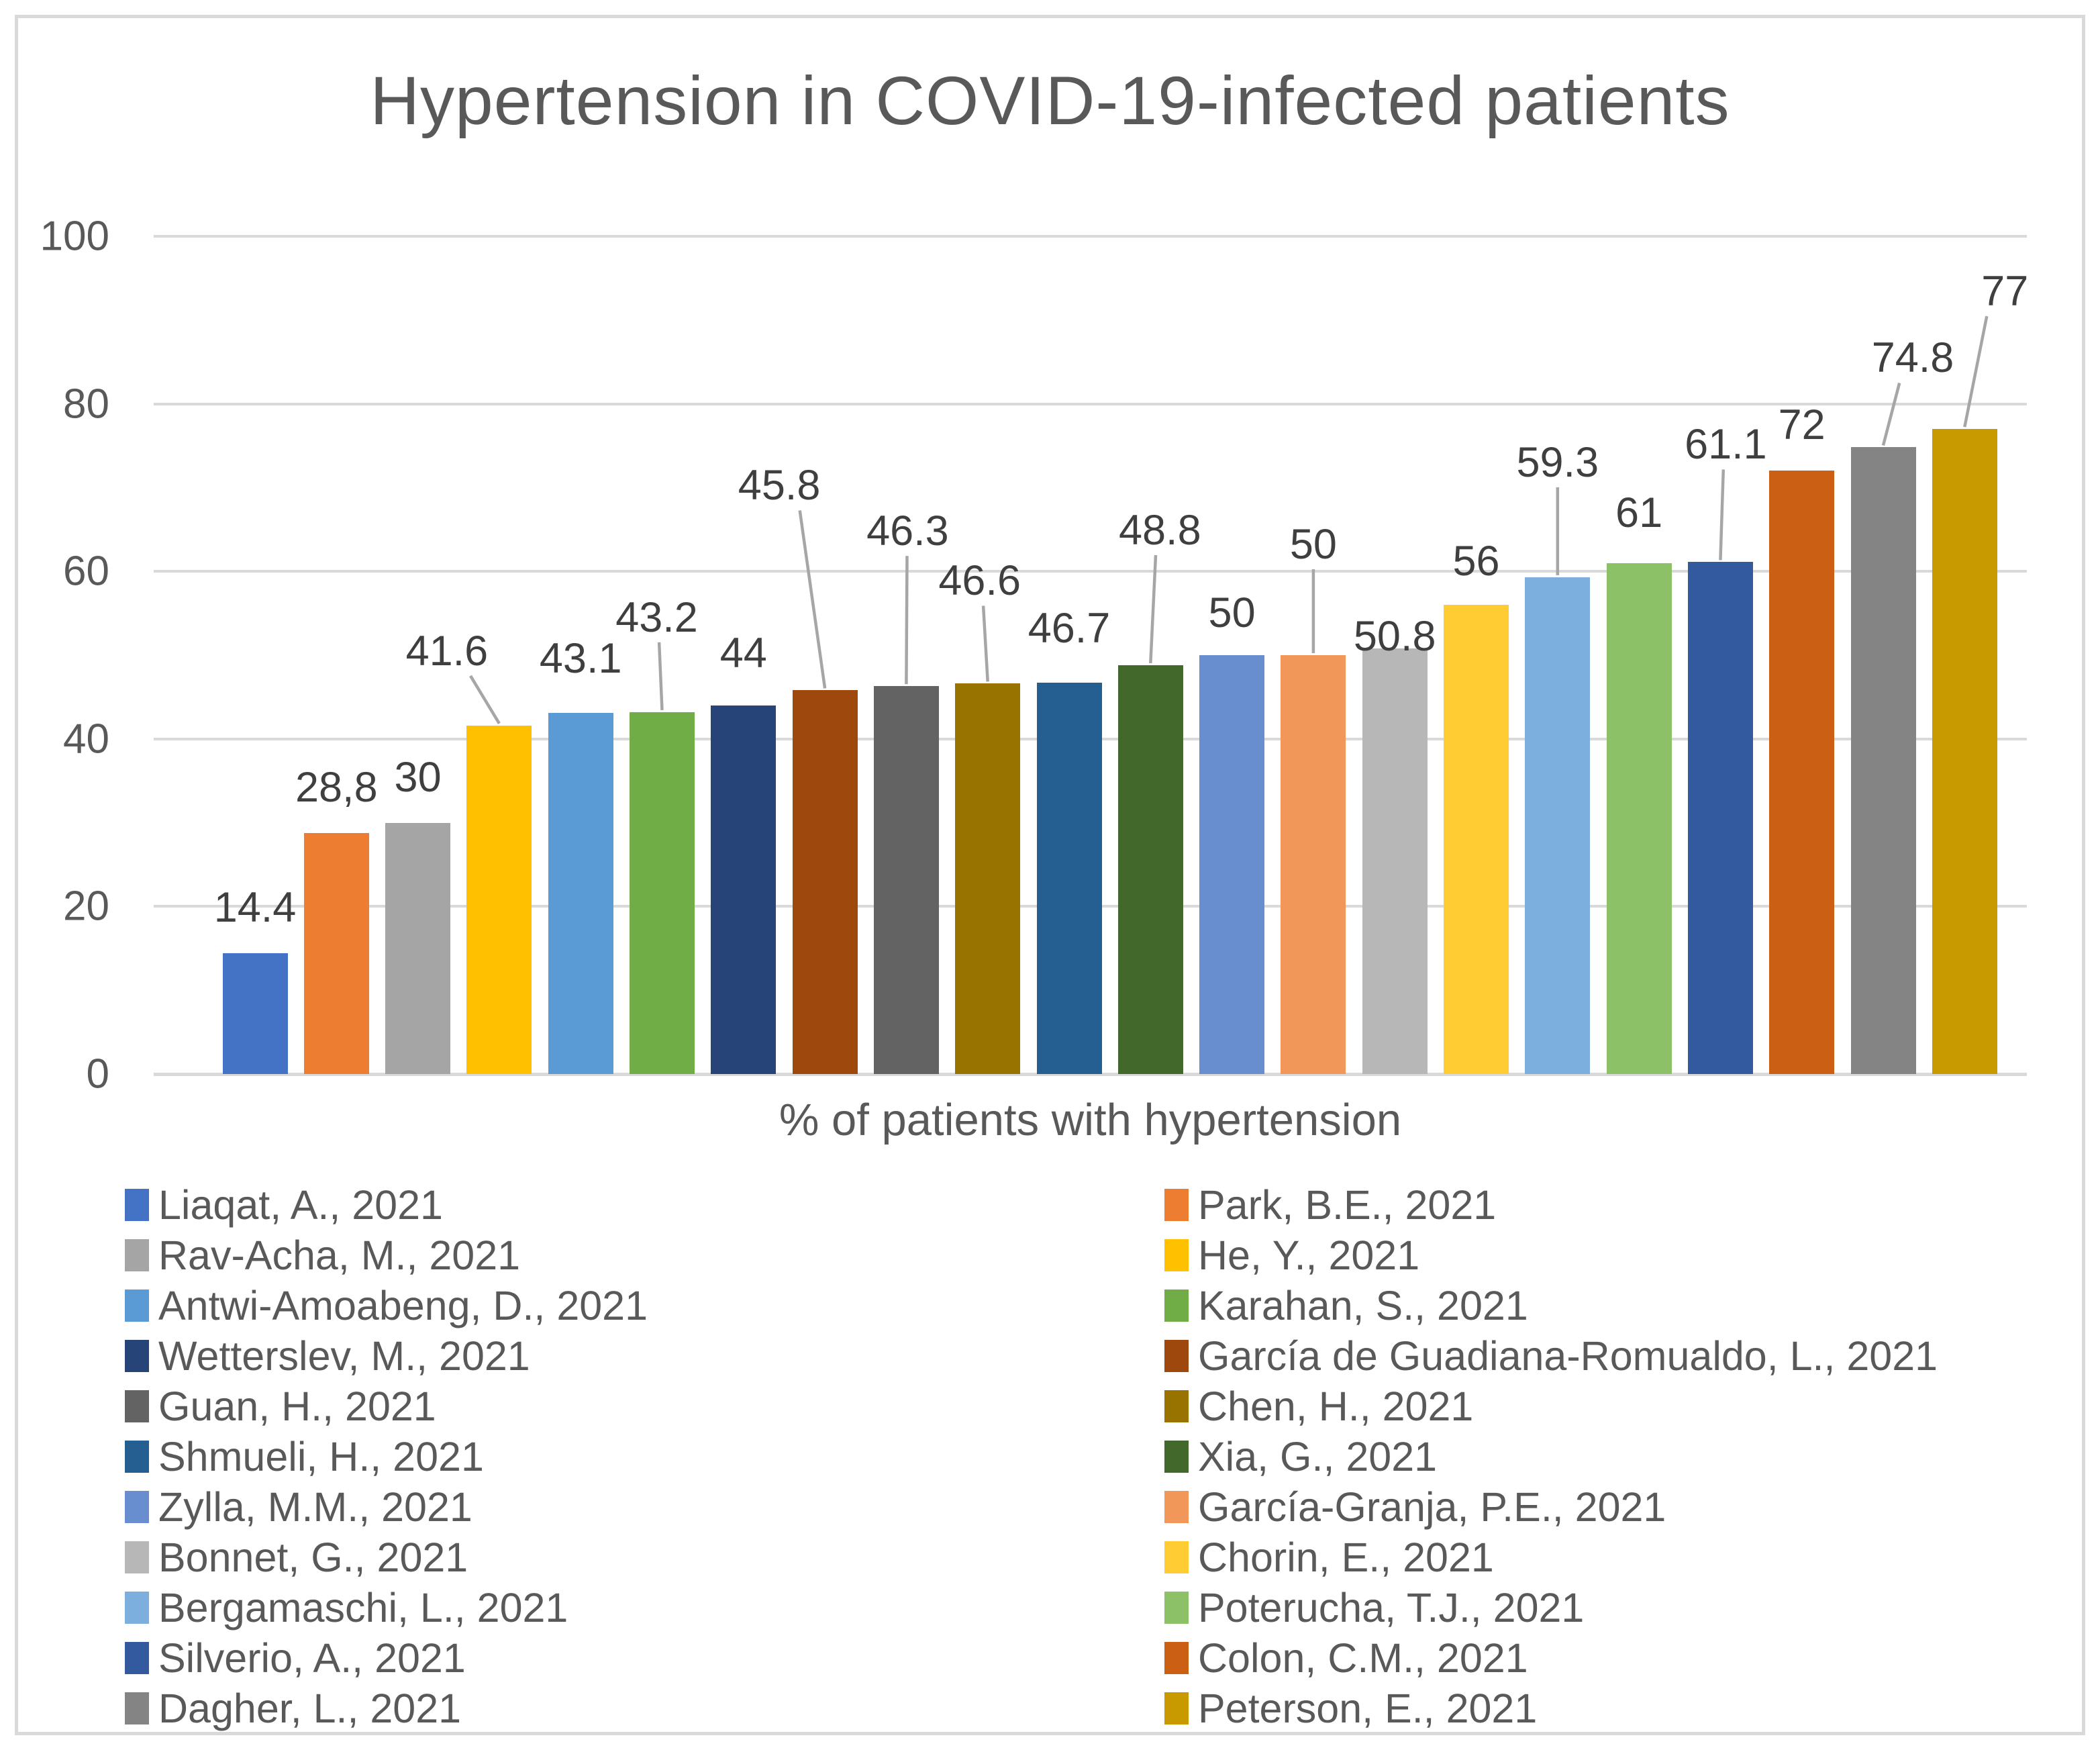  Describe the element at coordinates (1726, 445) in the screenshot. I see `bar-value-label: 61.1` at that location.